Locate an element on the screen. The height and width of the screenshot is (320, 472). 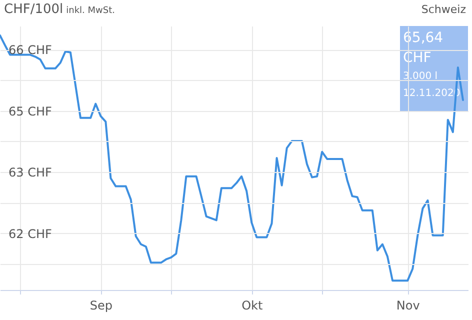
x-tick-label: Sep is located at coordinates (101, 305).